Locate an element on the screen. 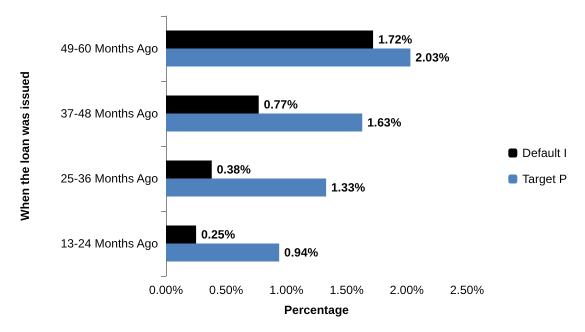 Image resolution: width=585 pixels, height=332 pixels. data-label: 1.72% is located at coordinates (395, 39).